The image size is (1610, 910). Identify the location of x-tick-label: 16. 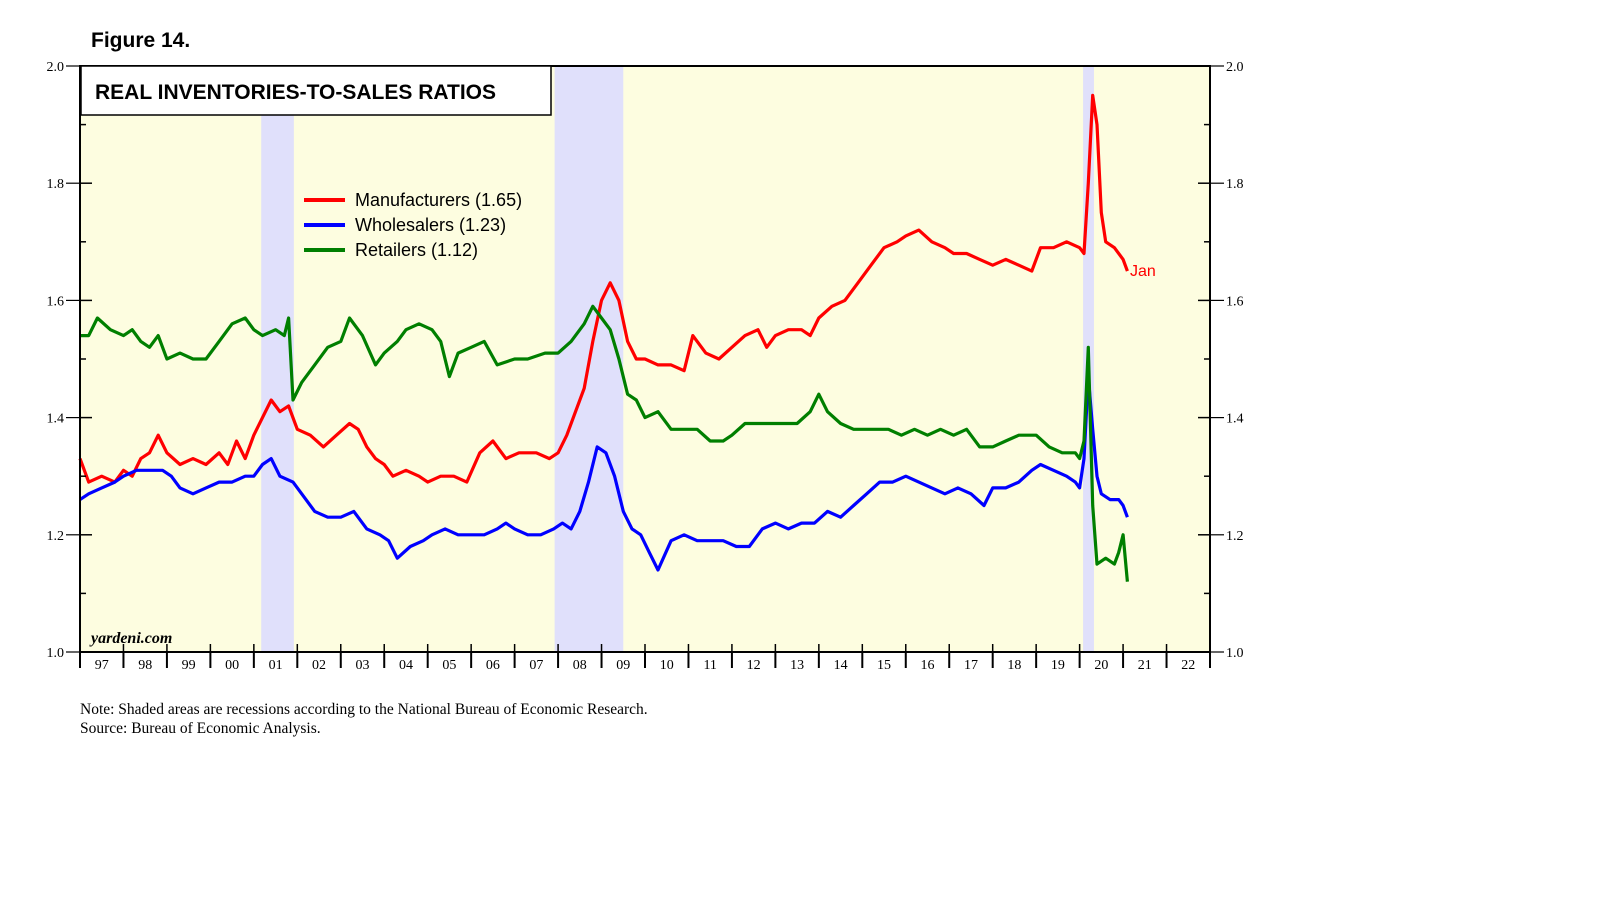
(928, 665).